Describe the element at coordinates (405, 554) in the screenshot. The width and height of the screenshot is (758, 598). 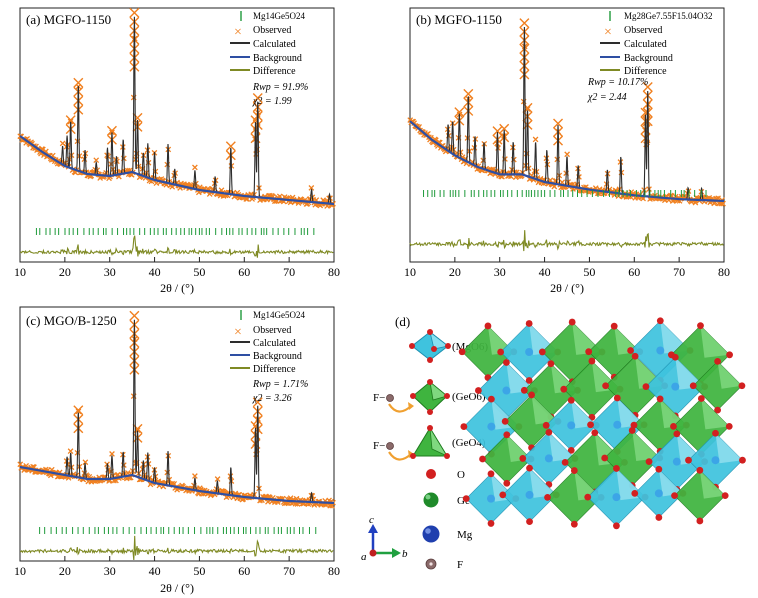
I see `axis-b-label: b` at that location.